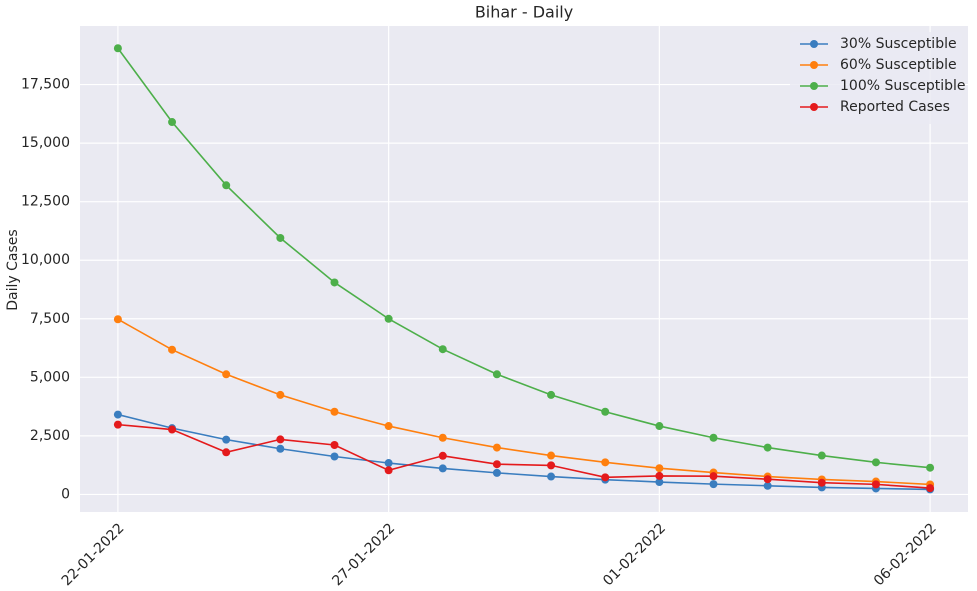  Describe the element at coordinates (905, 554) in the screenshot. I see `x-tick-label: 06-02-2022` at that location.